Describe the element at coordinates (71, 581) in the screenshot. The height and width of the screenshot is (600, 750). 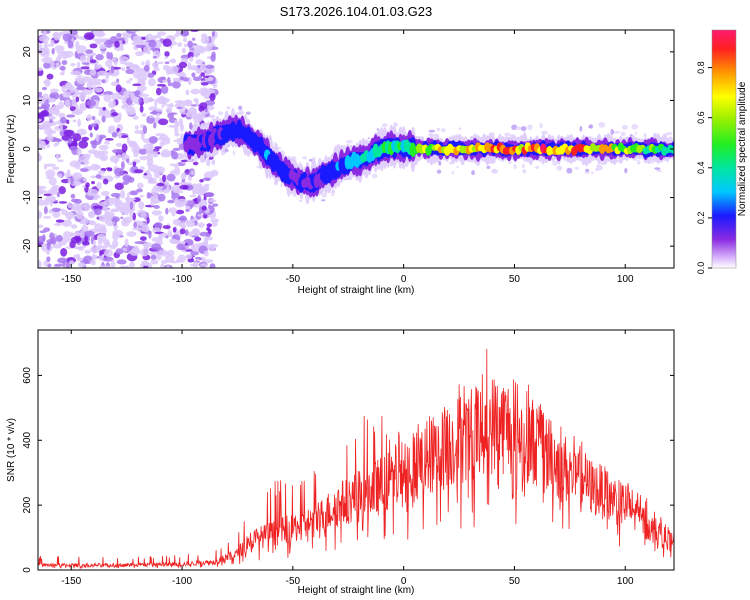
I see `x-tick-label: -150` at that location.